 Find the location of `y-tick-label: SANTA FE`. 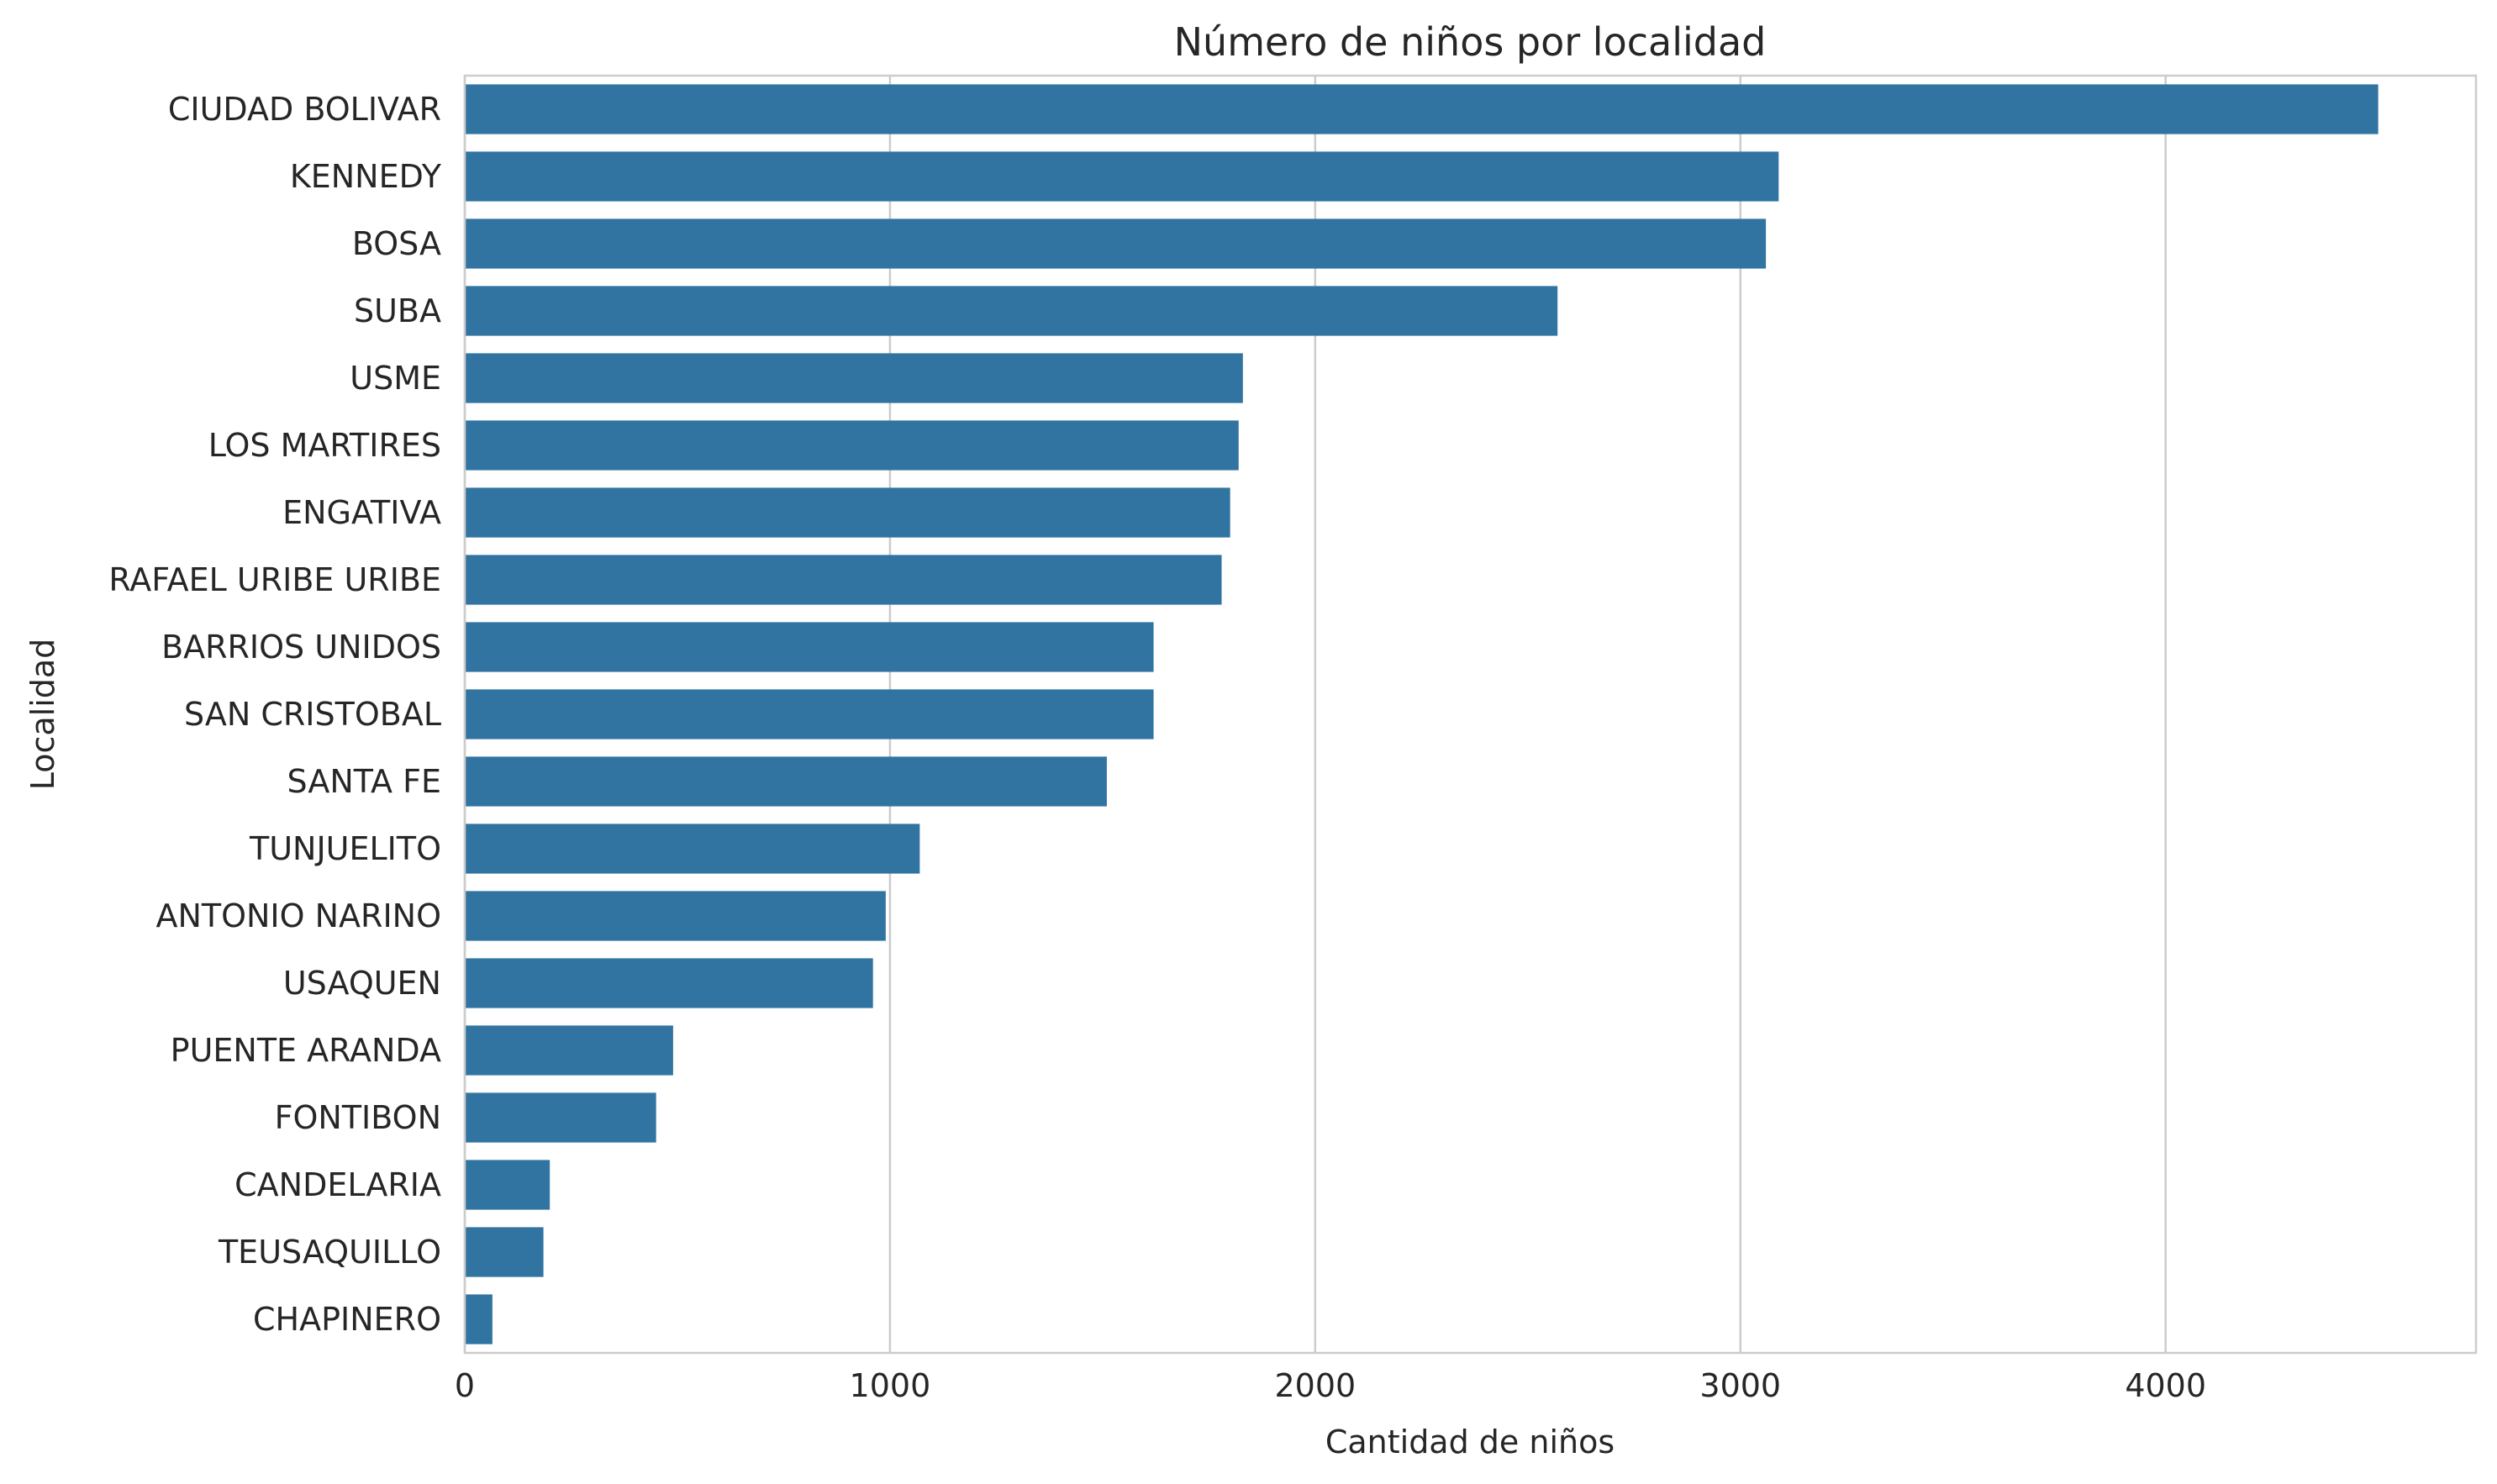

y-tick-label: SANTA FE is located at coordinates (364, 781).